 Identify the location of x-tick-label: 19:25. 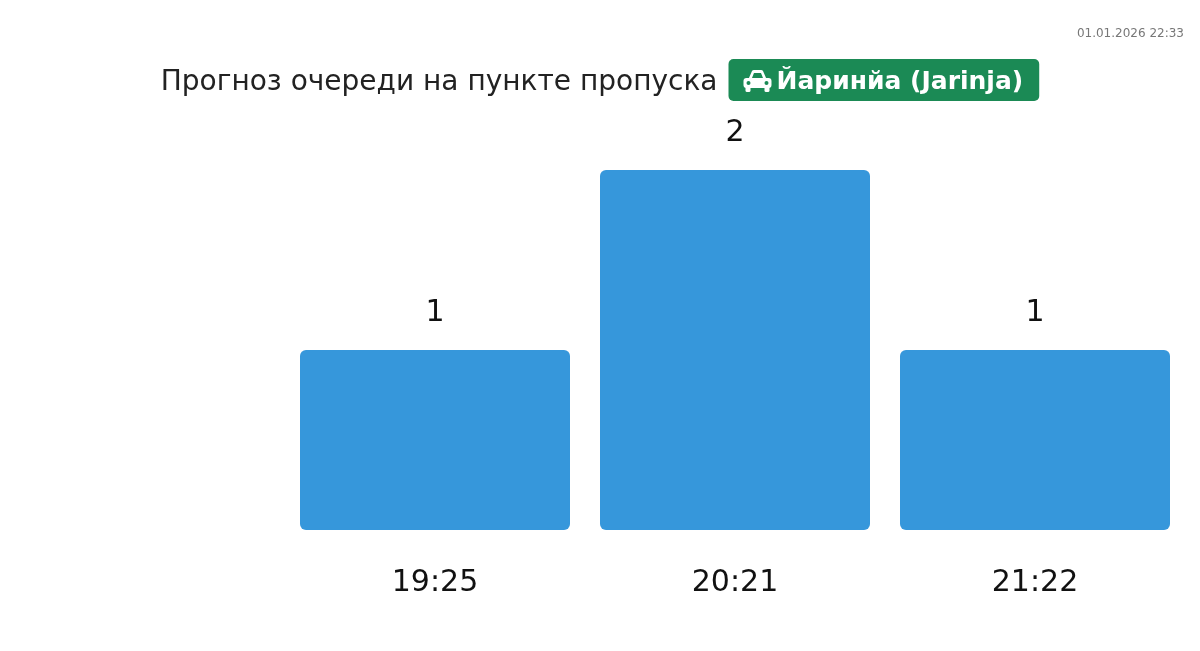
(435, 580).